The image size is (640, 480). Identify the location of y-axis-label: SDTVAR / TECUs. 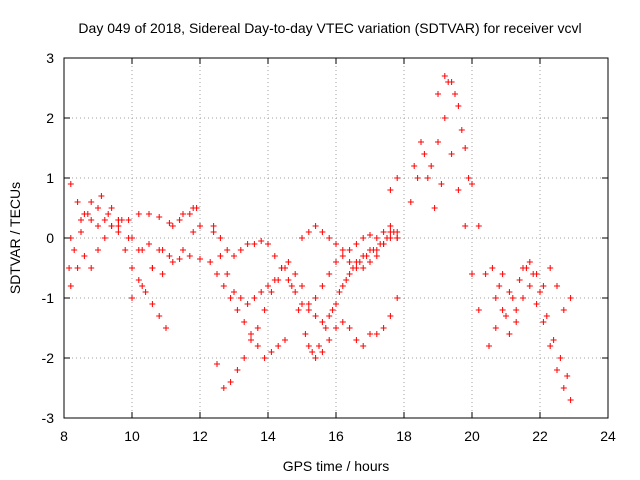
(15, 238).